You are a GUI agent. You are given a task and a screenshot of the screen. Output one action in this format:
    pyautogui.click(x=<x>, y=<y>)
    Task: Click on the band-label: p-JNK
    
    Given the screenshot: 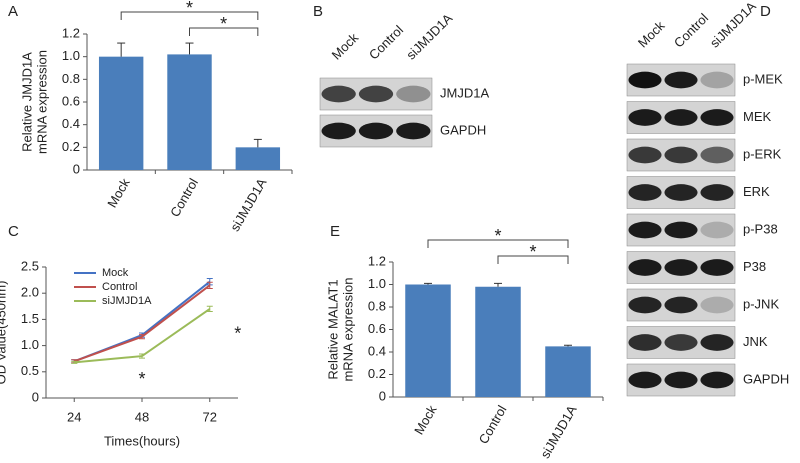 What is the action you would take?
    pyautogui.click(x=761, y=303)
    